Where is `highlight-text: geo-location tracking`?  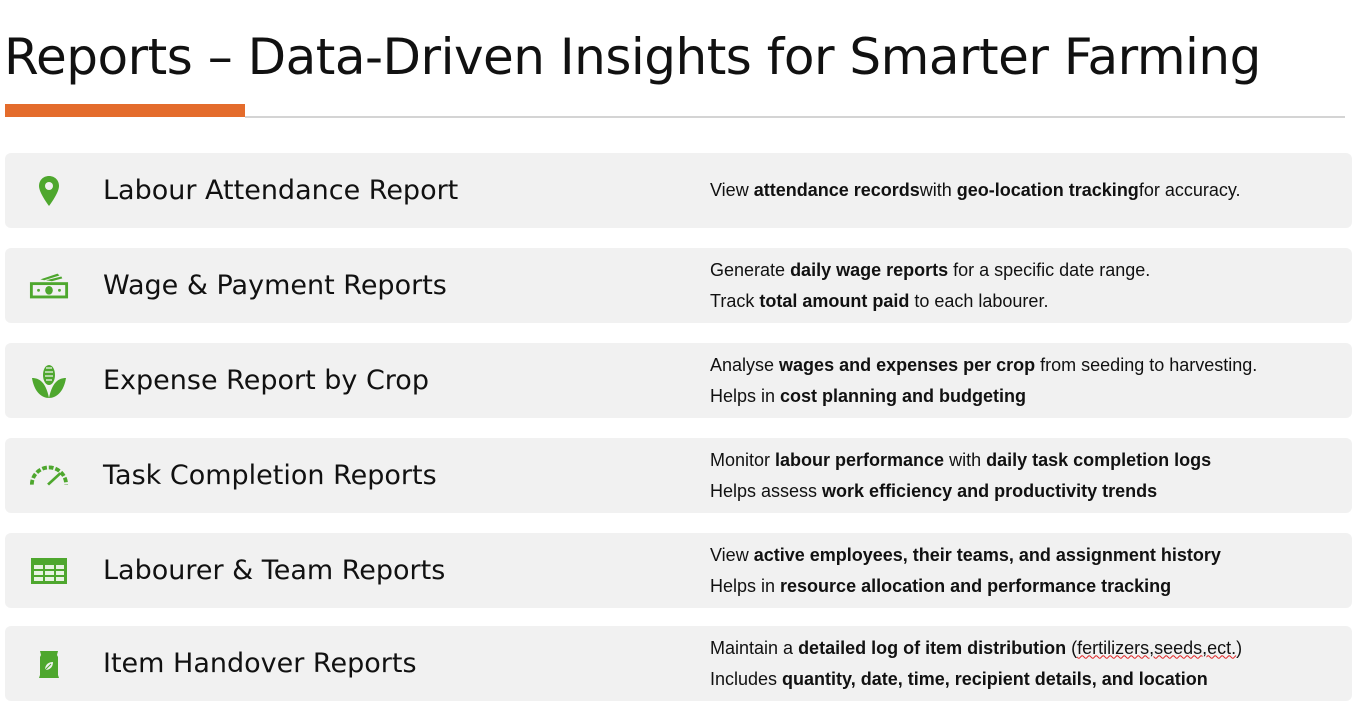
highlight-text: geo-location tracking is located at coordinates (1047, 190).